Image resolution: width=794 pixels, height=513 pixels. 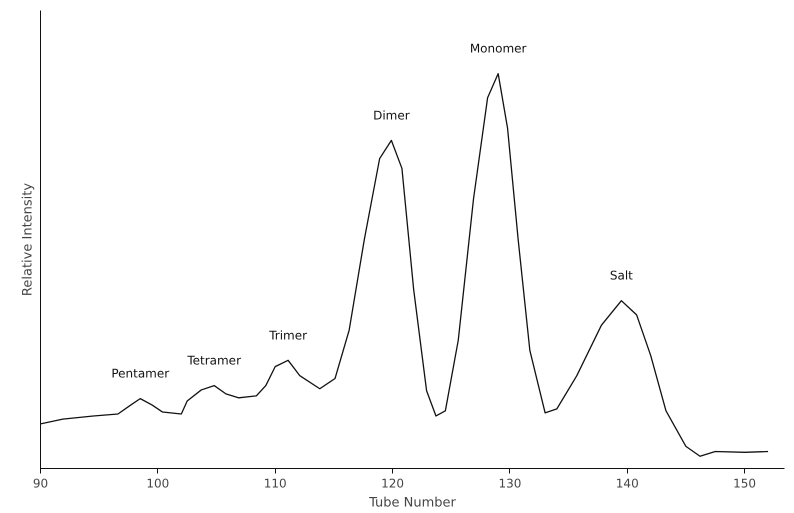 What do you see at coordinates (40, 483) in the screenshot?
I see `x-tick-label: 90` at bounding box center [40, 483].